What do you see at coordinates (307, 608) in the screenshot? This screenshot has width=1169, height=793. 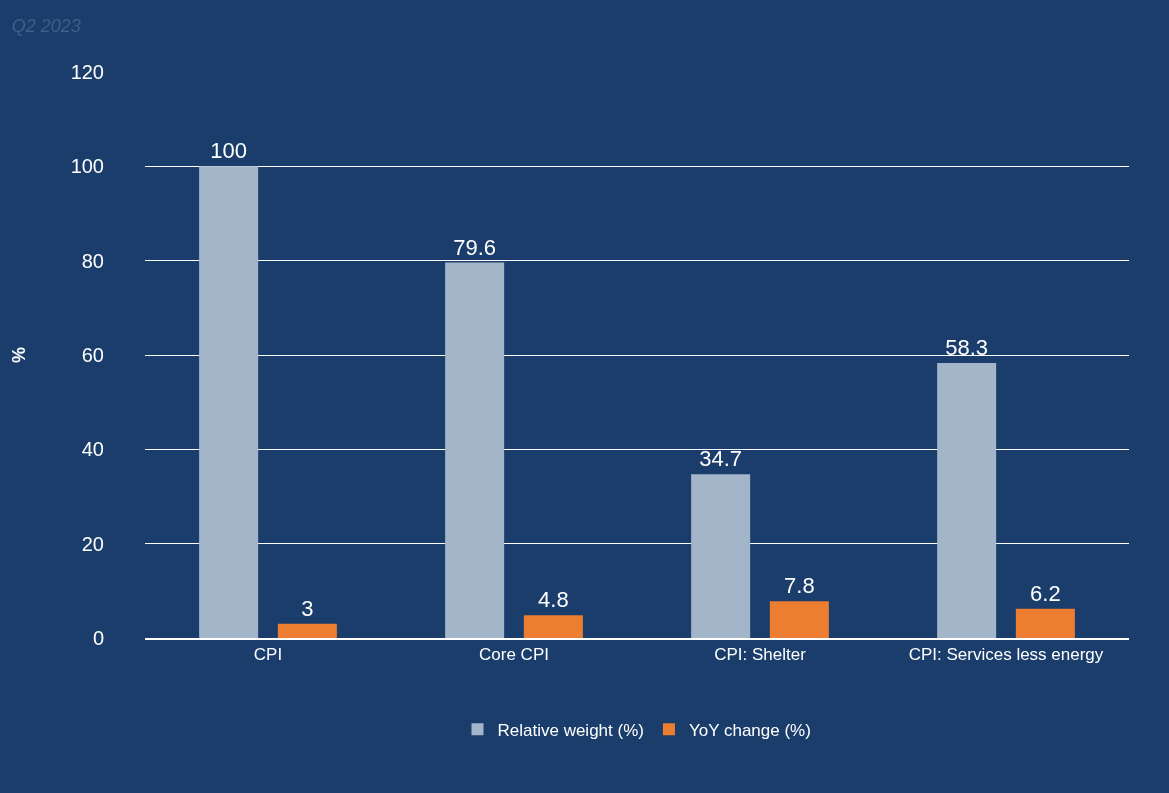 I see `data-label: 3` at bounding box center [307, 608].